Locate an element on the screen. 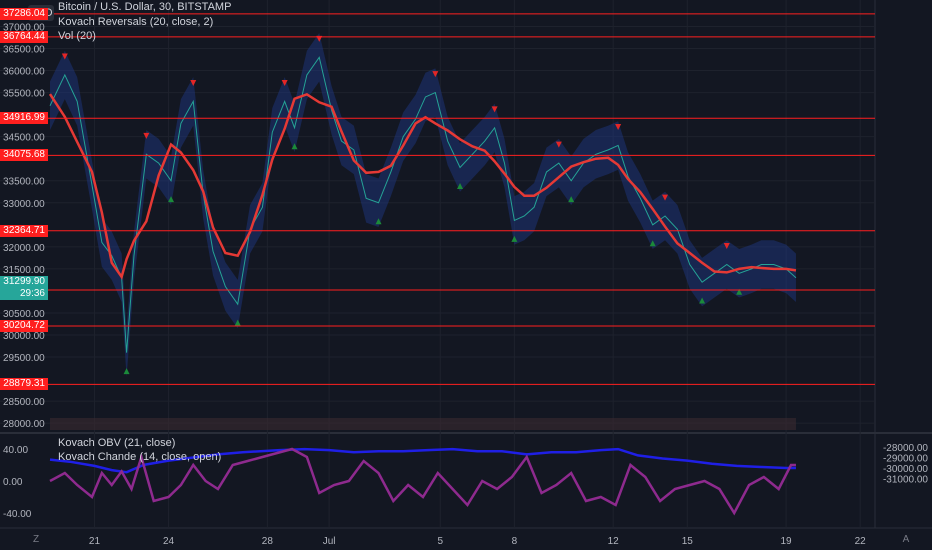  time-axis-label: Jul is located at coordinates (329, 541).